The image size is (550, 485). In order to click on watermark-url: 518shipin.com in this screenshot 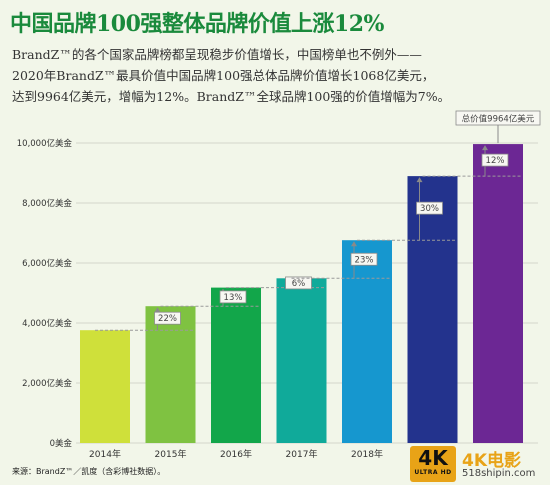, I will do `click(499, 473)`.